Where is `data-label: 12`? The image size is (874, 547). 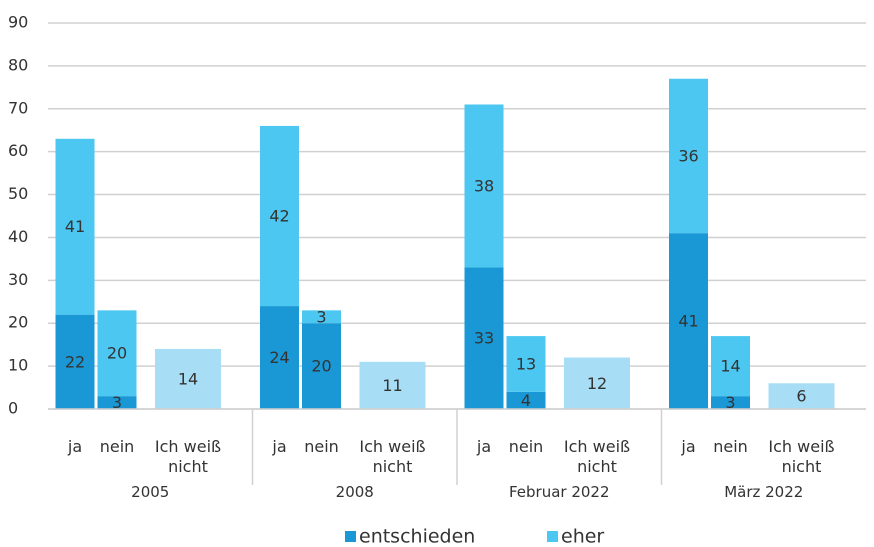
data-label: 12 is located at coordinates (597, 383).